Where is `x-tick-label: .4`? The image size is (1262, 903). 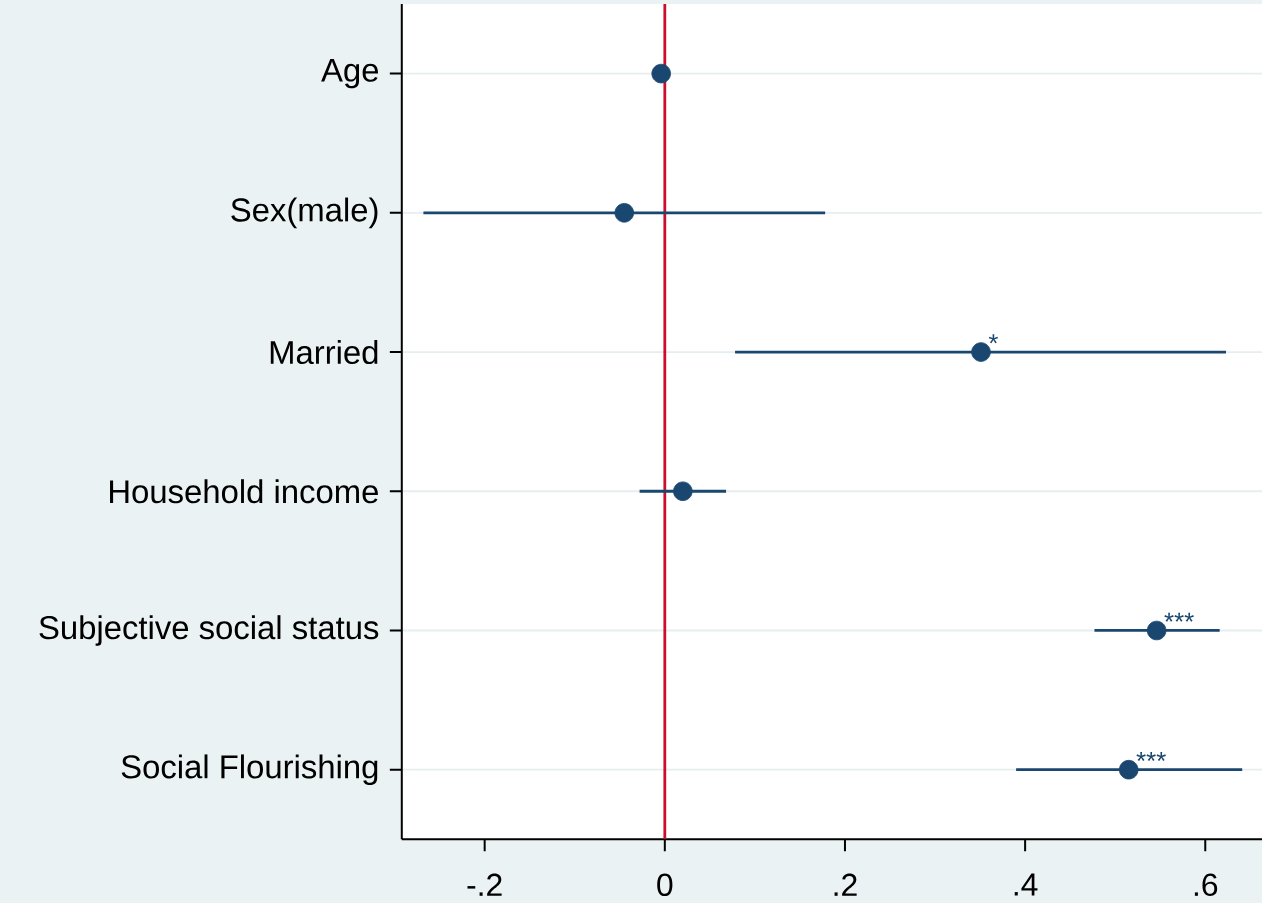 x-tick-label: .4 is located at coordinates (1026, 884).